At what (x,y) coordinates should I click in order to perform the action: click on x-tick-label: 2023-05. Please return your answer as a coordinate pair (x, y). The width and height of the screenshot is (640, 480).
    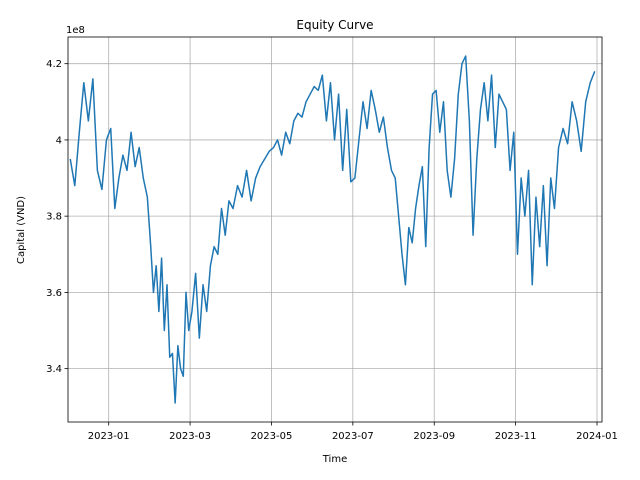
    Looking at the image, I should click on (272, 436).